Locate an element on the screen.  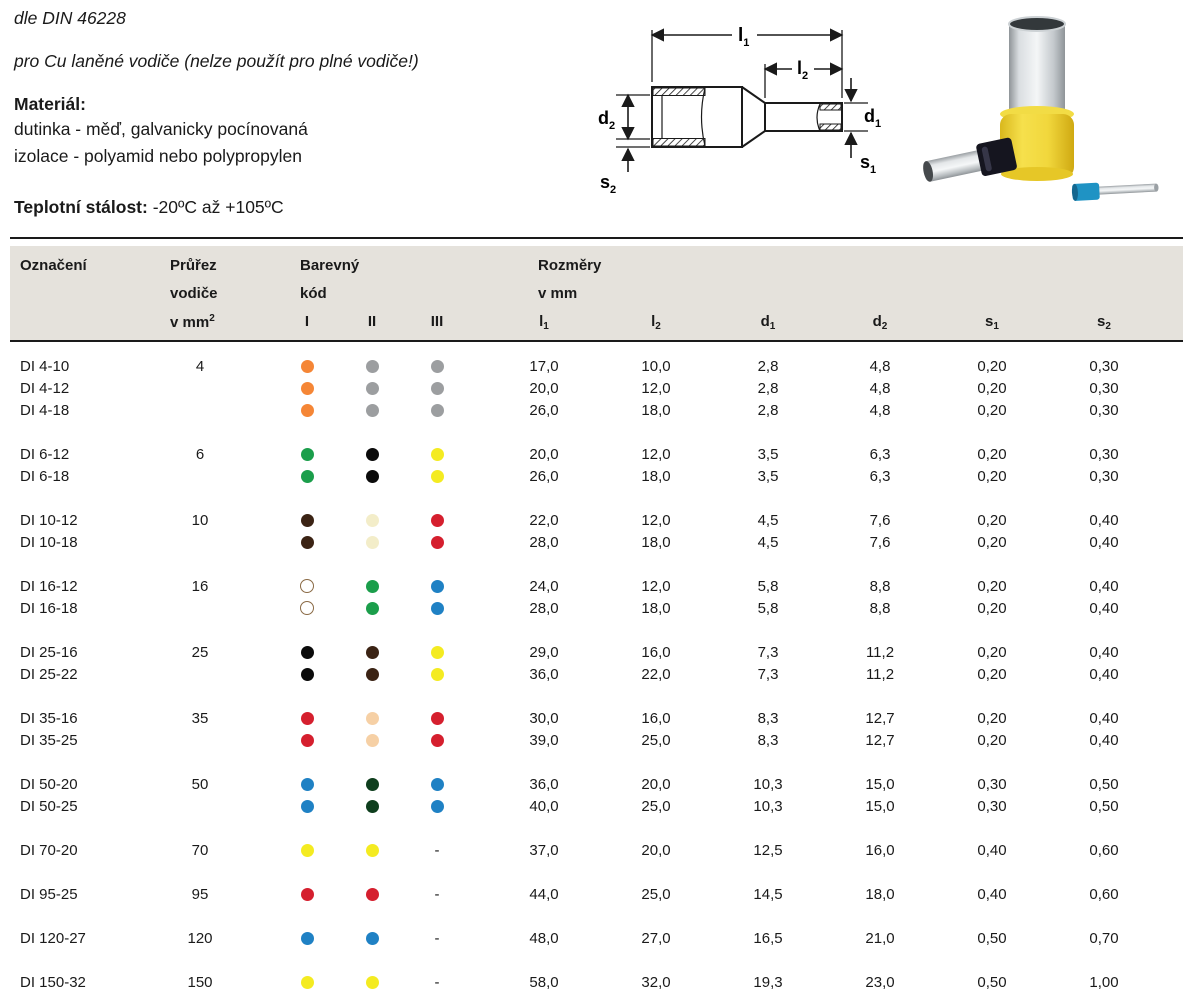
header-dim-l2: l2 is located at coordinates (656, 322).